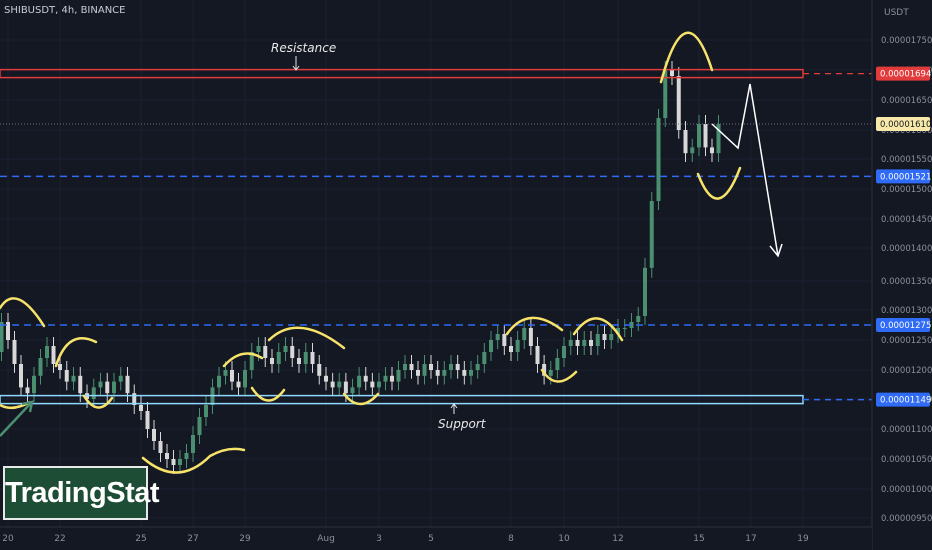 This screenshot has height=550, width=932. What do you see at coordinates (245, 539) in the screenshot?
I see `time-tick-label: 29` at bounding box center [245, 539].